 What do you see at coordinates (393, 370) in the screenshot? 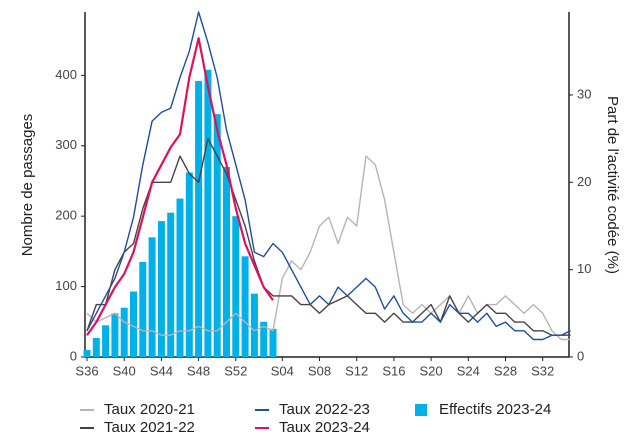
I see `x-tick-label: S16` at bounding box center [393, 370].